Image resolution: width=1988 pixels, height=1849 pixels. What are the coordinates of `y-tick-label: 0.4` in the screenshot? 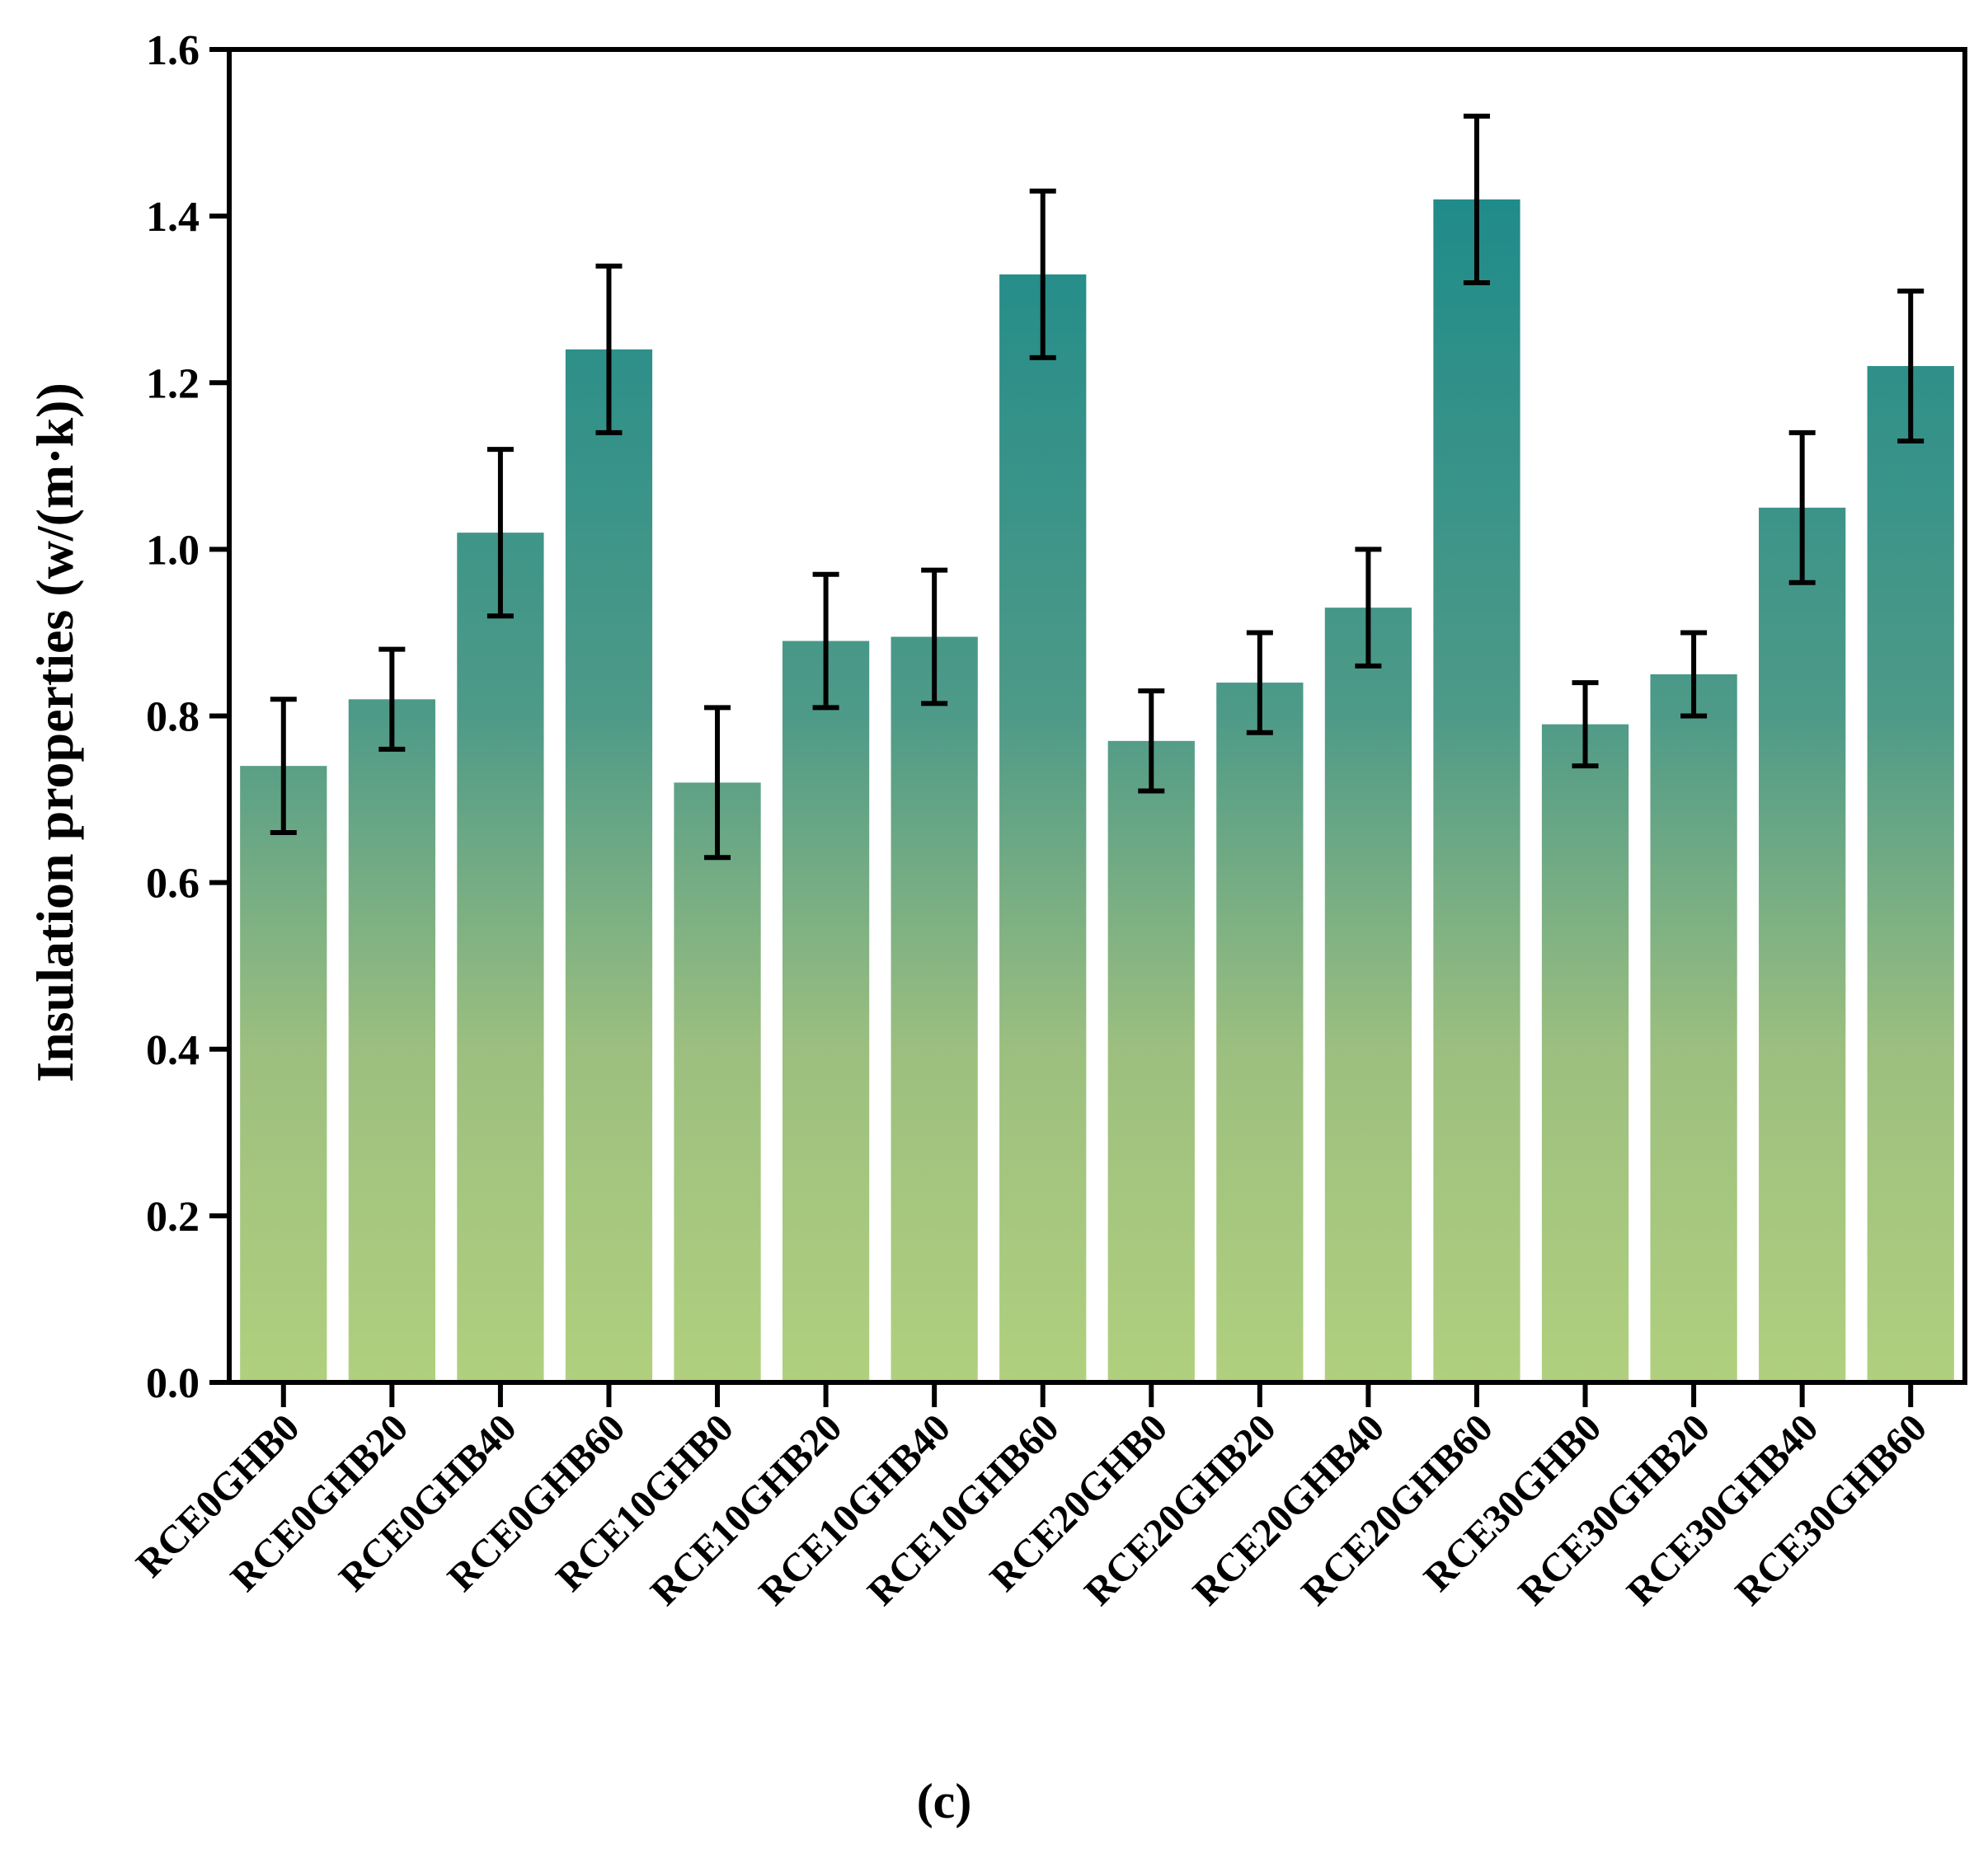 It's located at (173, 1050).